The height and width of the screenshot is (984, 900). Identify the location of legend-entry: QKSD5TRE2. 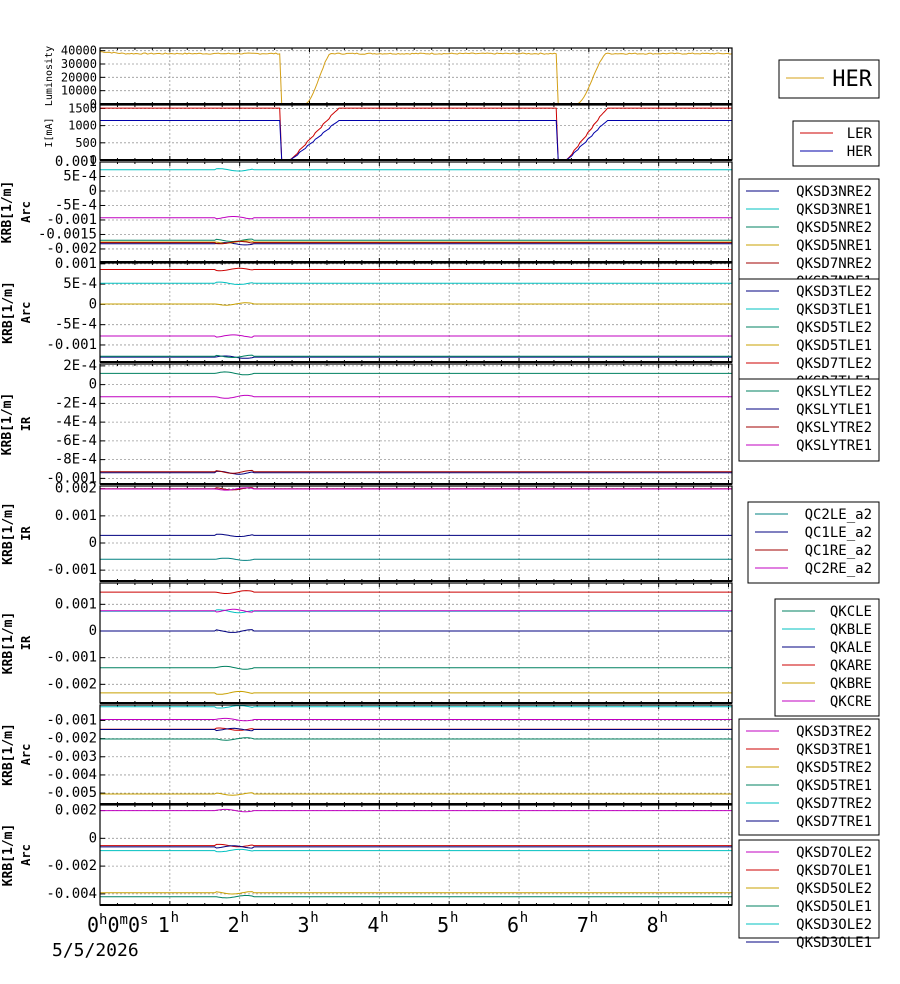
(834, 768).